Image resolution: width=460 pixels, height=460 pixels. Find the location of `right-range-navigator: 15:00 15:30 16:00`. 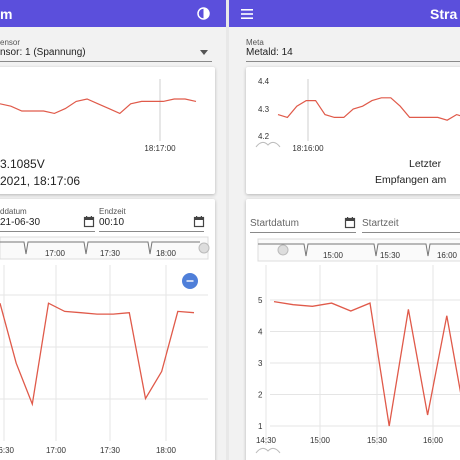

right-range-navigator: 15:00 15:30 16:00 is located at coordinates (358, 250).